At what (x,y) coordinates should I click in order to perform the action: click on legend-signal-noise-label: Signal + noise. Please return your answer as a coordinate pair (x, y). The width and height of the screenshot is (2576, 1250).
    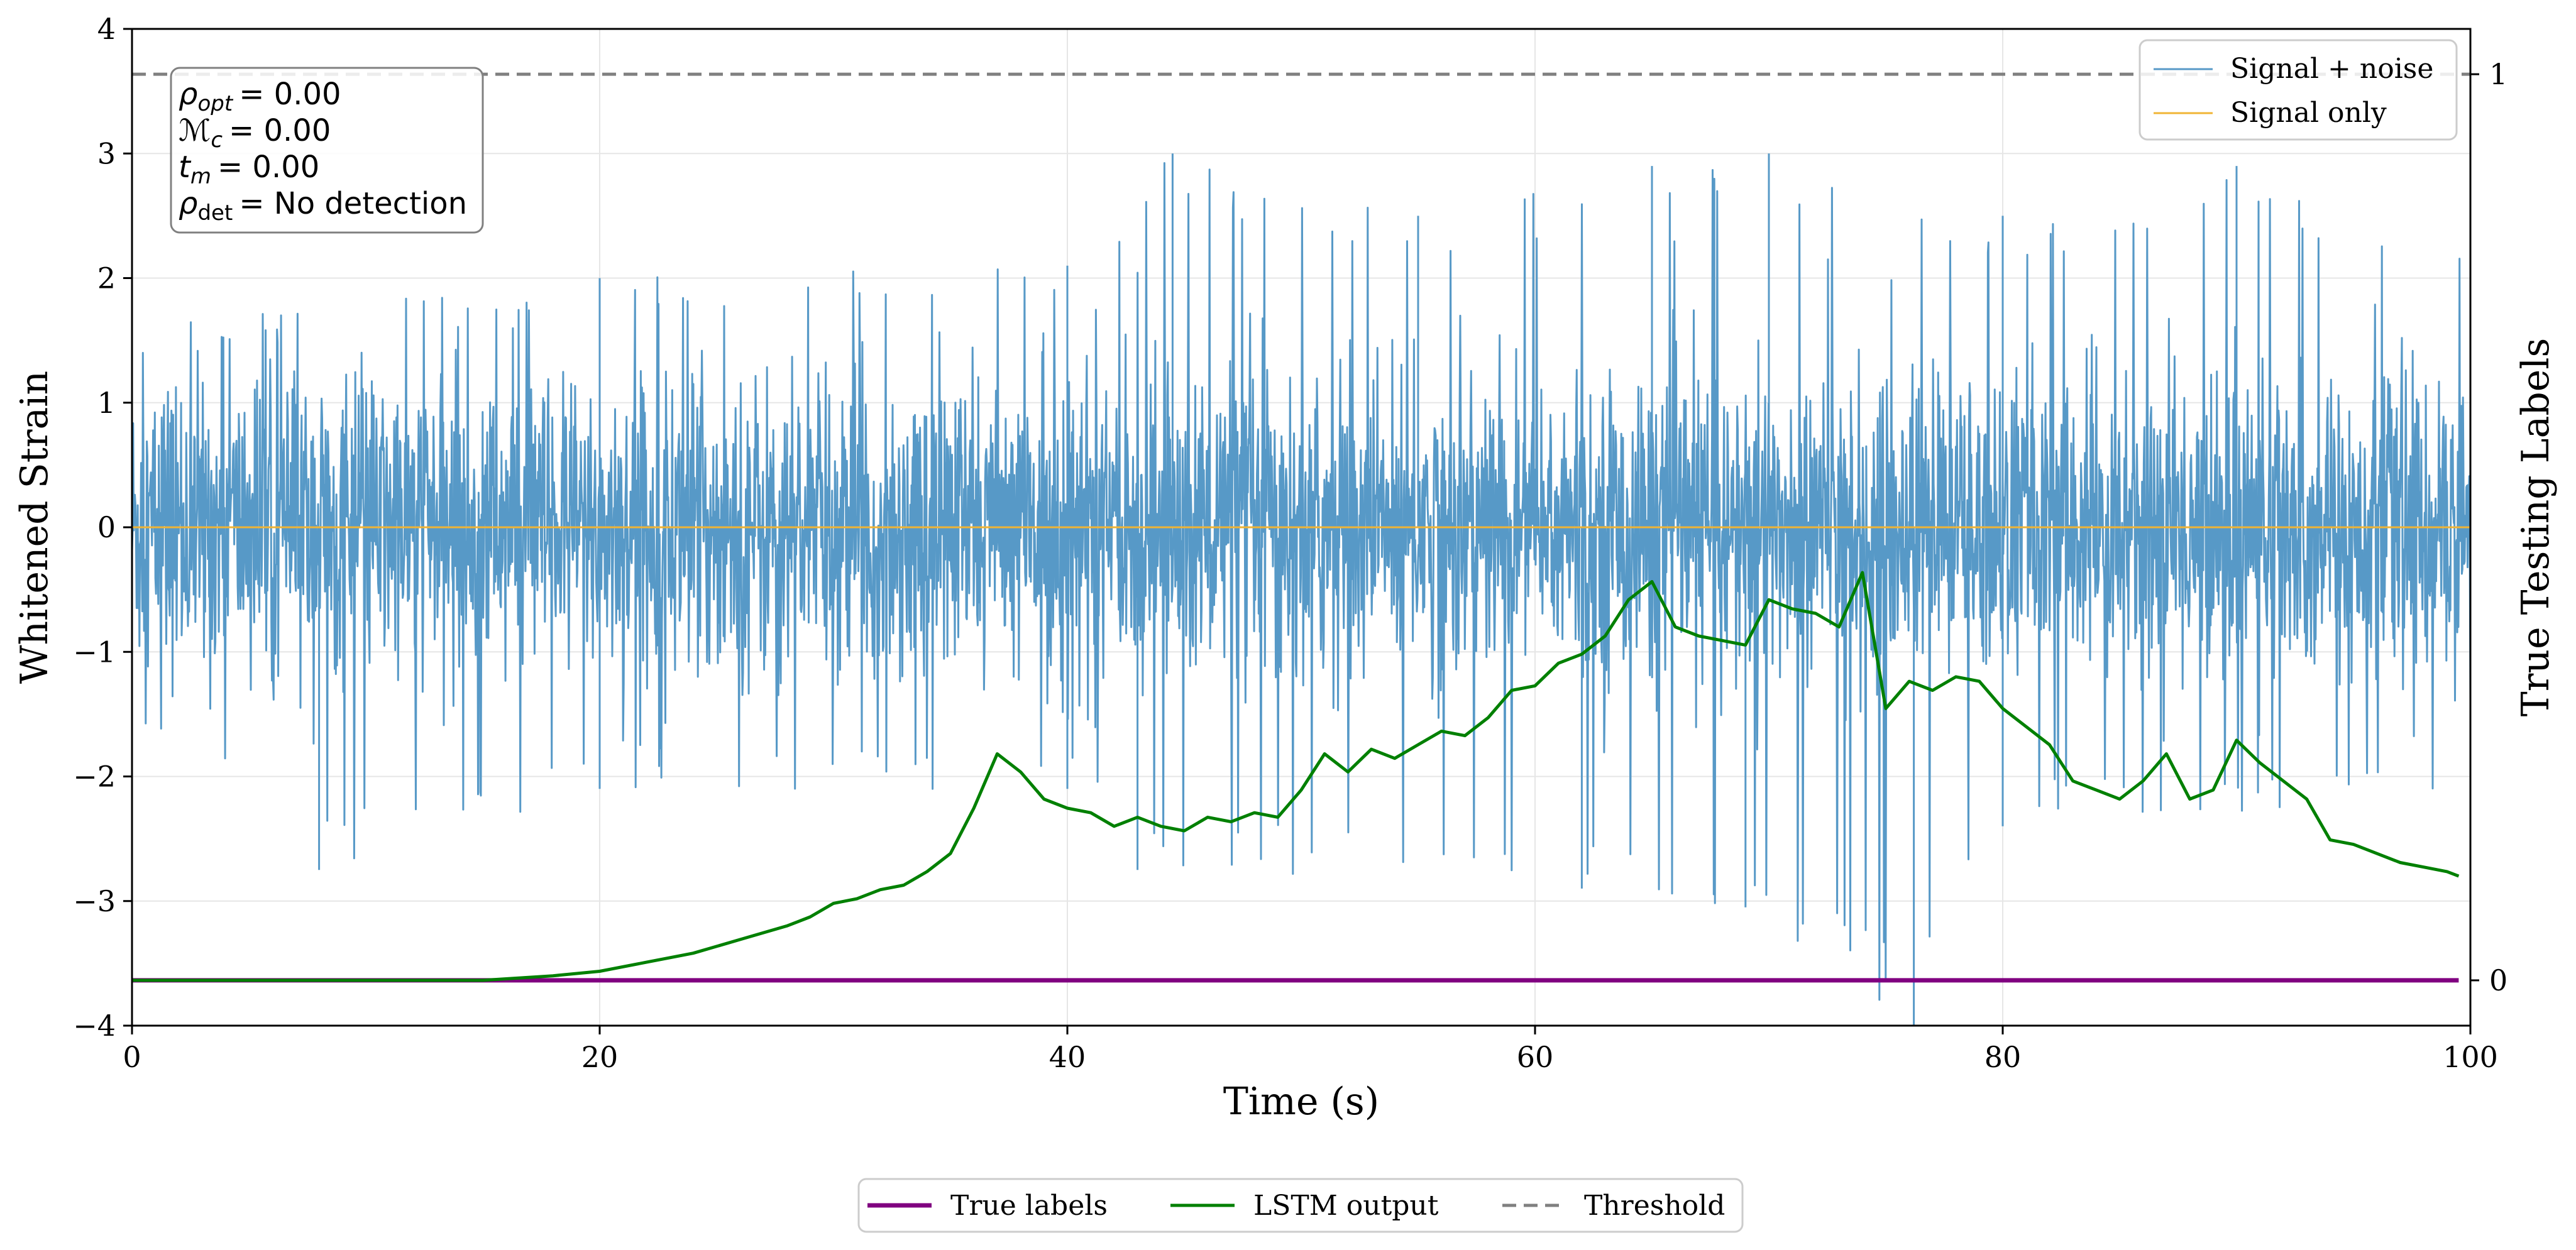
    Looking at the image, I should click on (2332, 69).